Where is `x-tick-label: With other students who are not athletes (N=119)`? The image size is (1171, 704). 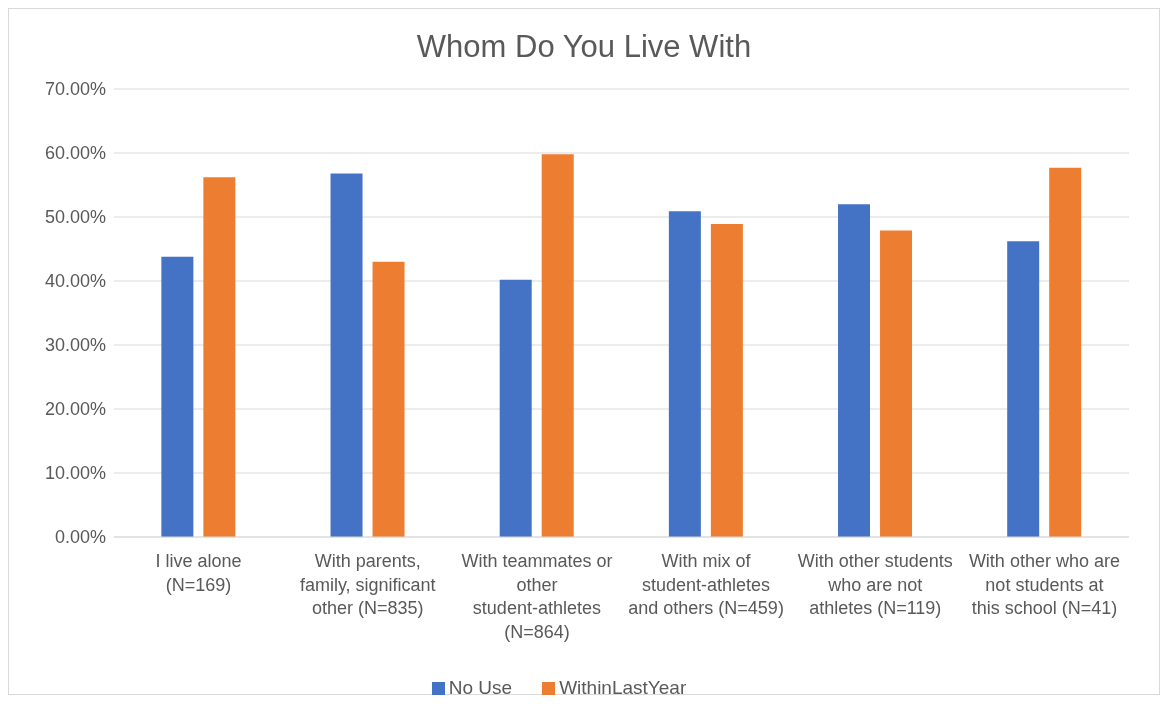 x-tick-label: With other students who are not athletes (N=119) is located at coordinates (875, 585).